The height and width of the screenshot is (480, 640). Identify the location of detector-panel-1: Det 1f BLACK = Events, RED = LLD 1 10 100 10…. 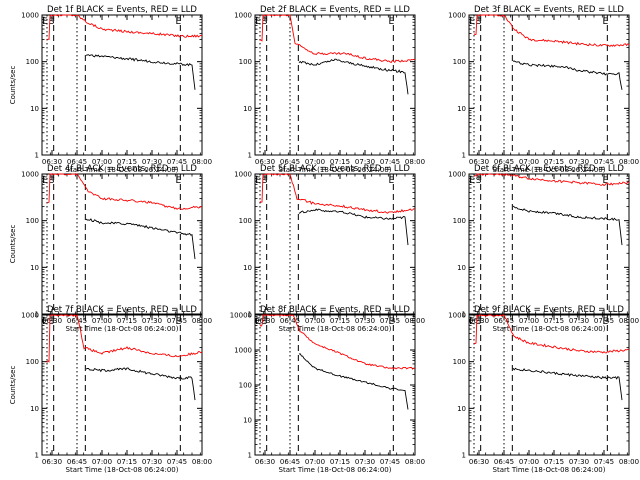
(110, 89).